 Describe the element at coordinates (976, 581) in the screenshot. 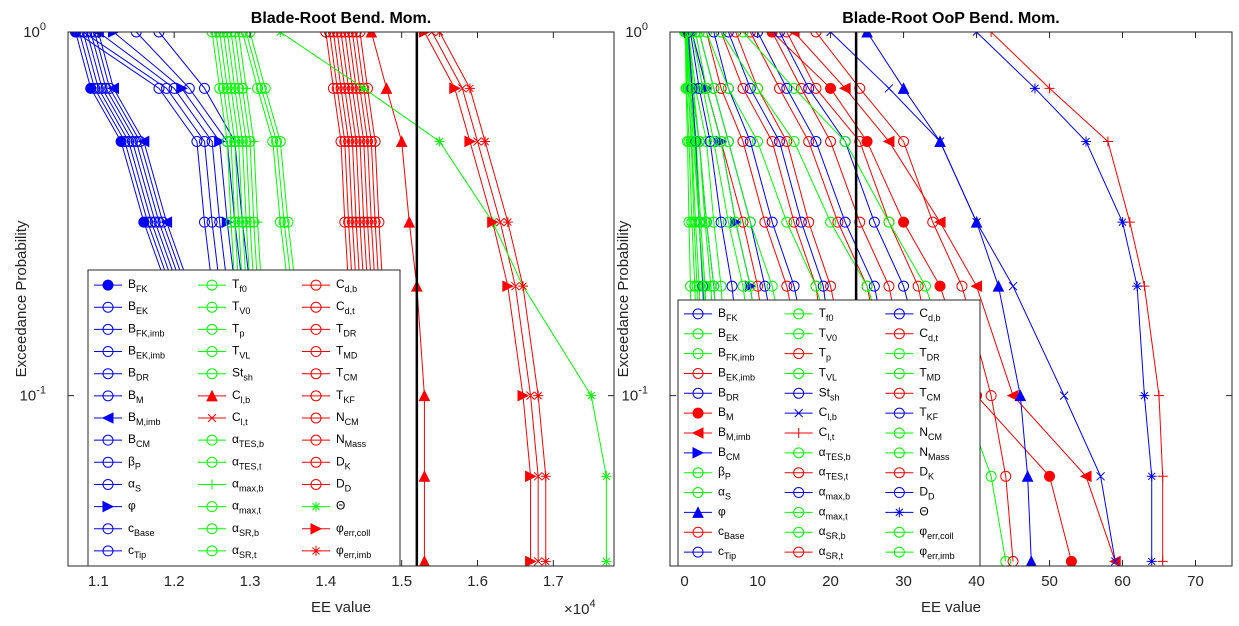

I see `x-tick-label: 40` at that location.